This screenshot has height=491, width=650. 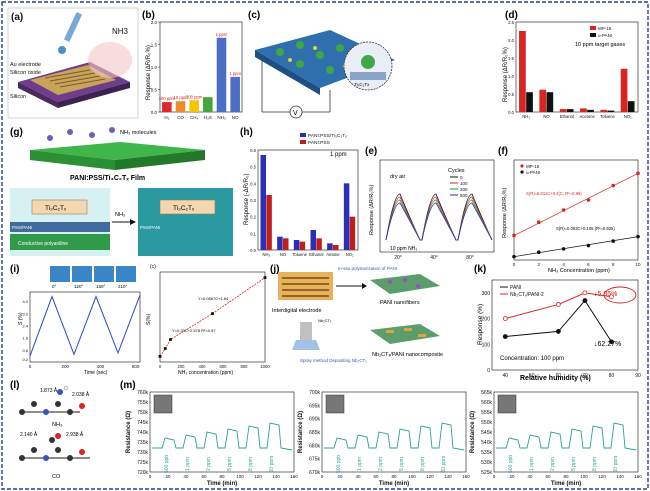 What do you see at coordinates (25, 65) in the screenshot?
I see `panel-a-label-1: Au electrode` at bounding box center [25, 65].